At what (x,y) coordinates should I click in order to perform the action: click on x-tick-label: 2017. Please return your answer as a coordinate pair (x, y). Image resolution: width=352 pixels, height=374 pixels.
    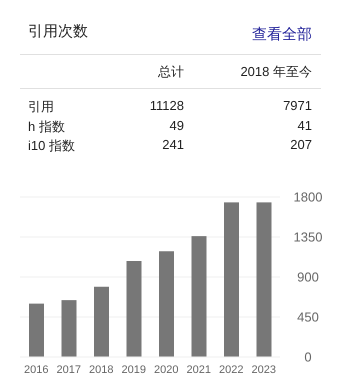
    Looking at the image, I should click on (68, 369).